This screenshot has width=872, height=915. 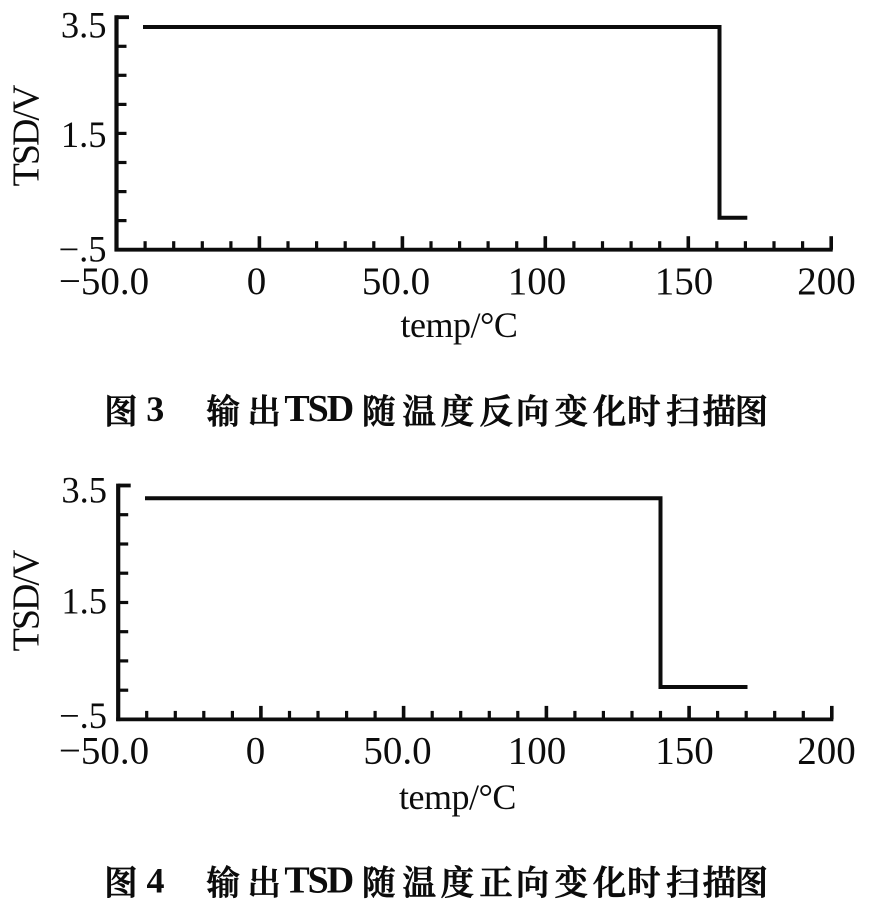 I want to click on svg-text: 3, so click(x=155, y=409).